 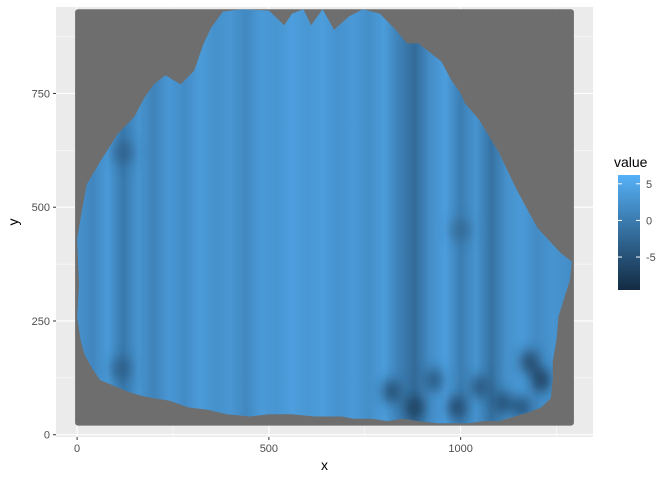 I want to click on legend-ticks: 5 0 -5, so click(x=637, y=221).